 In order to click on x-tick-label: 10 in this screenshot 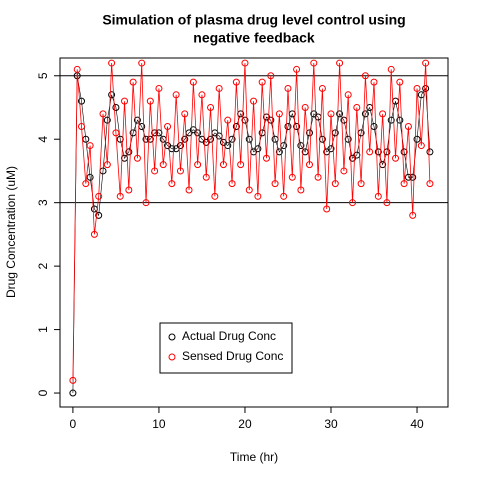, I will do `click(159, 424)`.